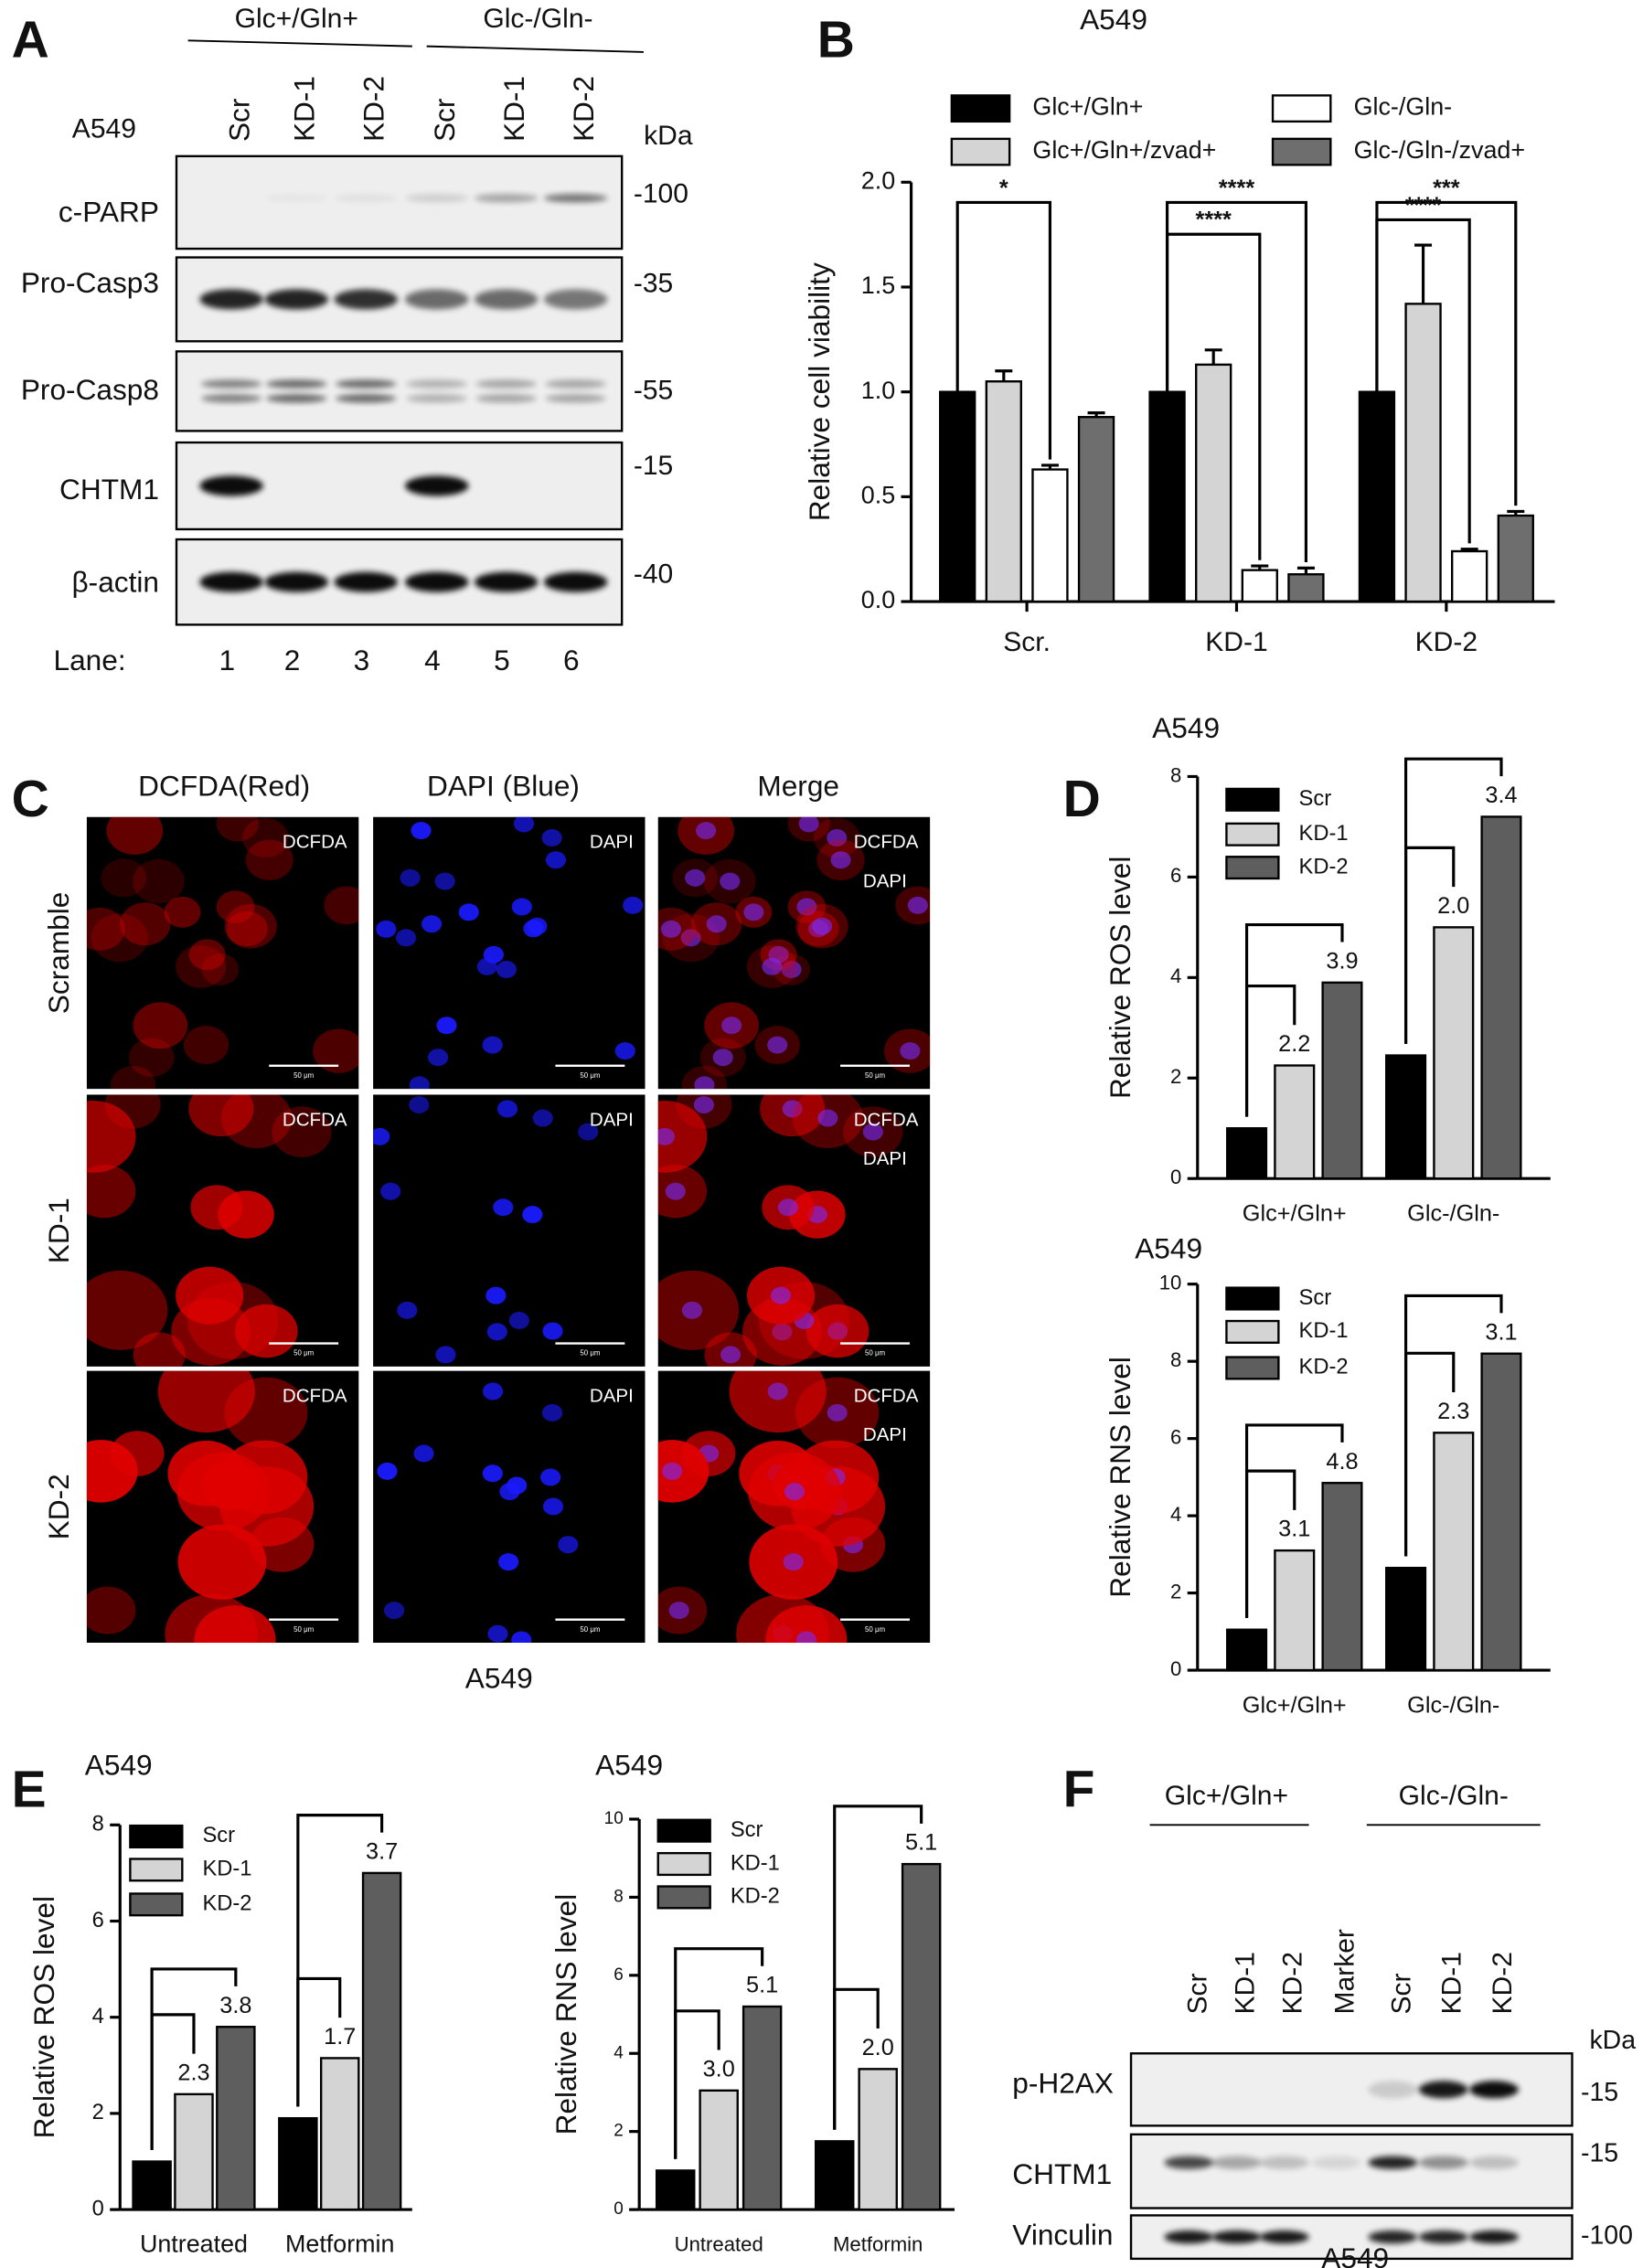  What do you see at coordinates (1027, 642) in the screenshot?
I see `x-tick-label: Scr.` at bounding box center [1027, 642].